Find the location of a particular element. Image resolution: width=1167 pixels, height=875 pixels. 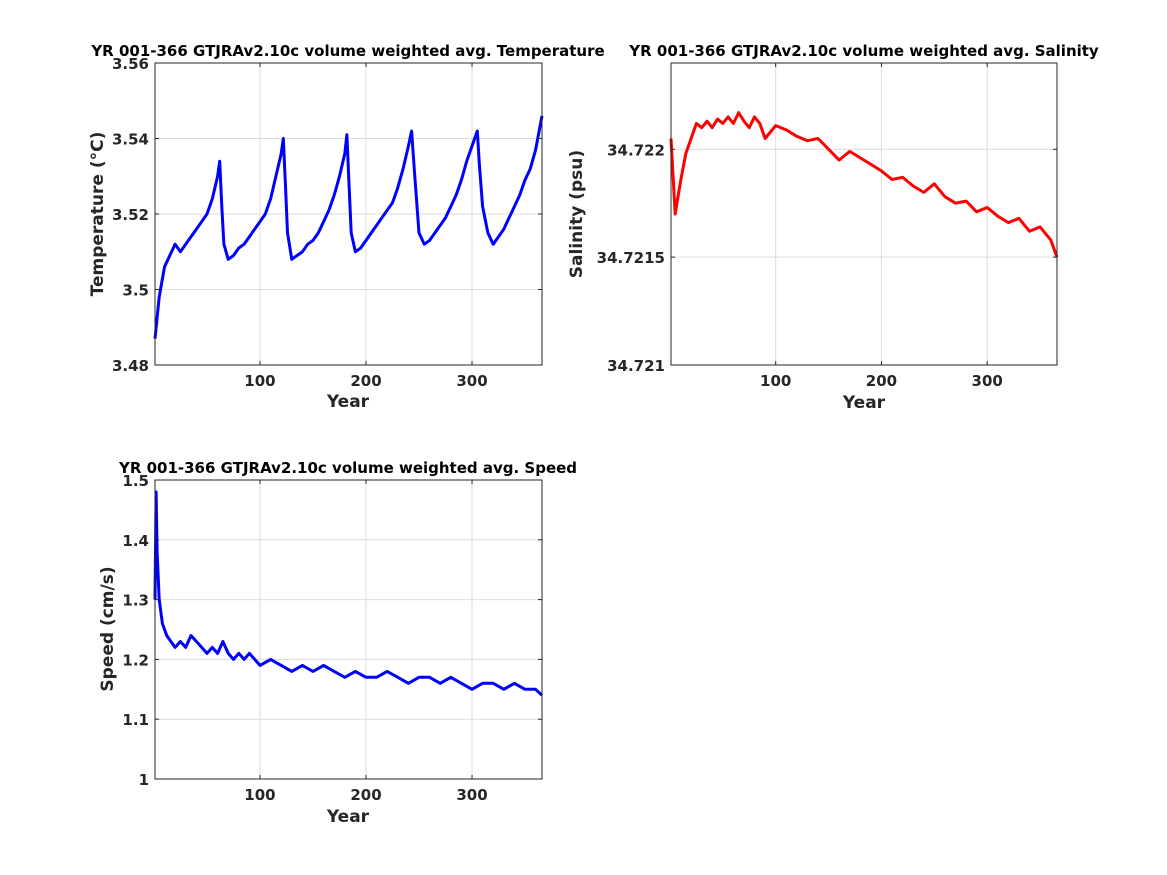

salinity-xtick-label-2: 300 is located at coordinates (987, 381).